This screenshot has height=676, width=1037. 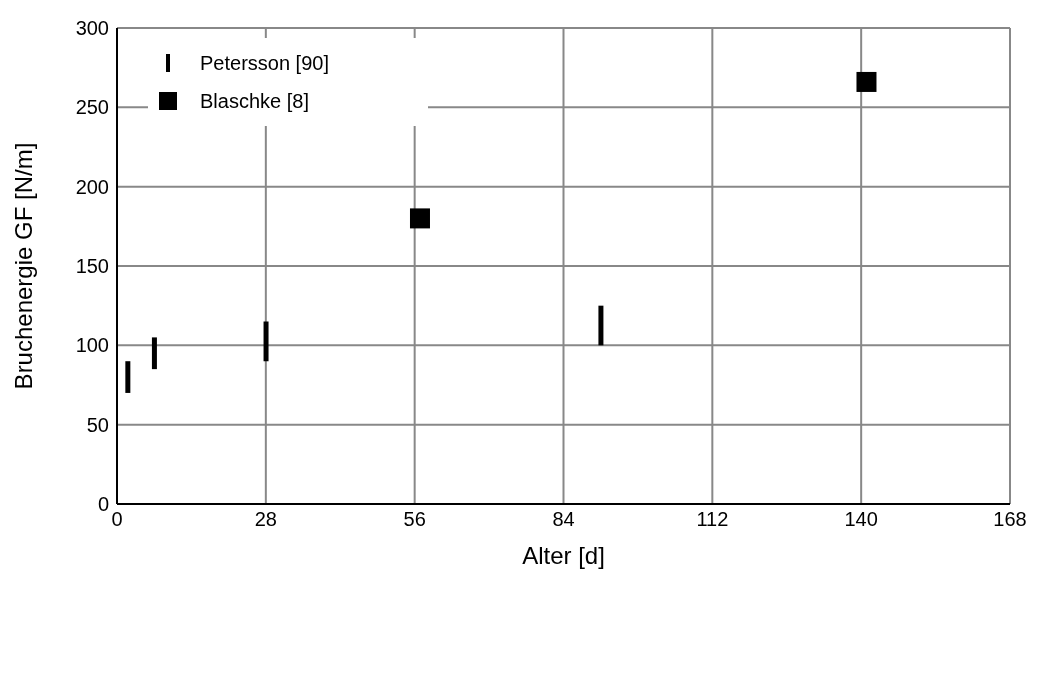 What do you see at coordinates (414, 519) in the screenshot?
I see `x-tick-label: 56` at bounding box center [414, 519].